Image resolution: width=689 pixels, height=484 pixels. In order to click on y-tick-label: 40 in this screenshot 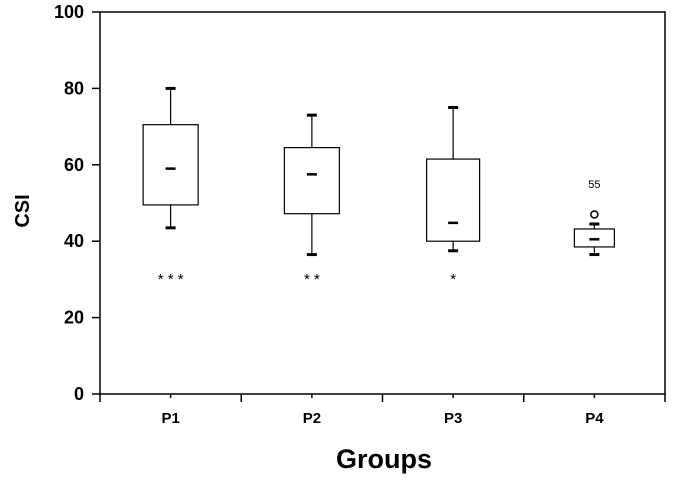, I will do `click(74, 241)`.